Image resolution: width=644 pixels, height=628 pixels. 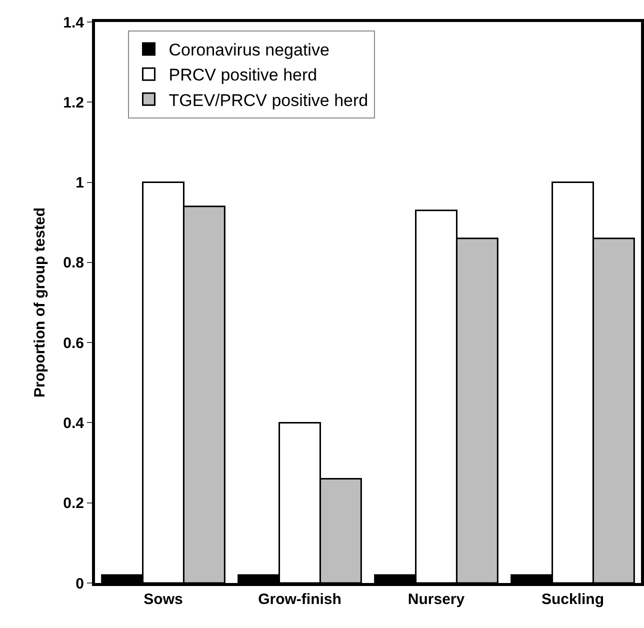 I want to click on legend-label: Coronavirus negative, so click(x=249, y=50).